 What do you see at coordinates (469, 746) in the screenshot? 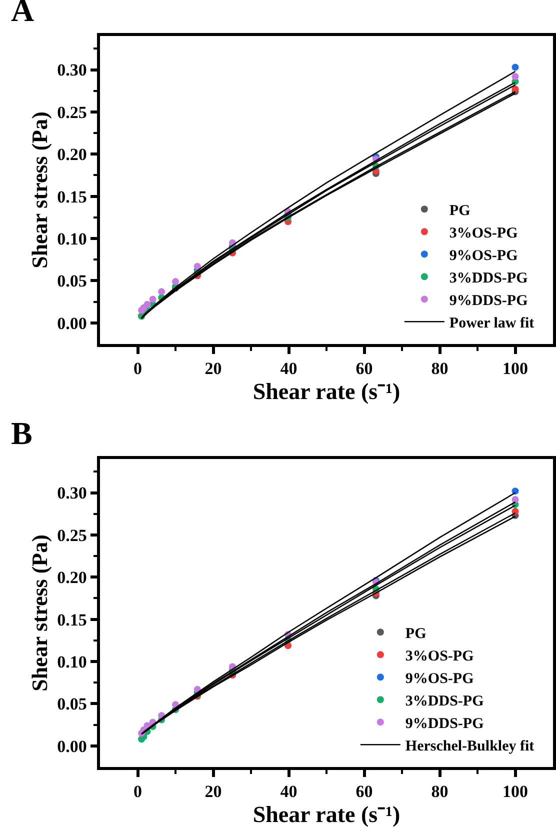
I see `legend-label: Herschel-Bulkley fit` at bounding box center [469, 746].